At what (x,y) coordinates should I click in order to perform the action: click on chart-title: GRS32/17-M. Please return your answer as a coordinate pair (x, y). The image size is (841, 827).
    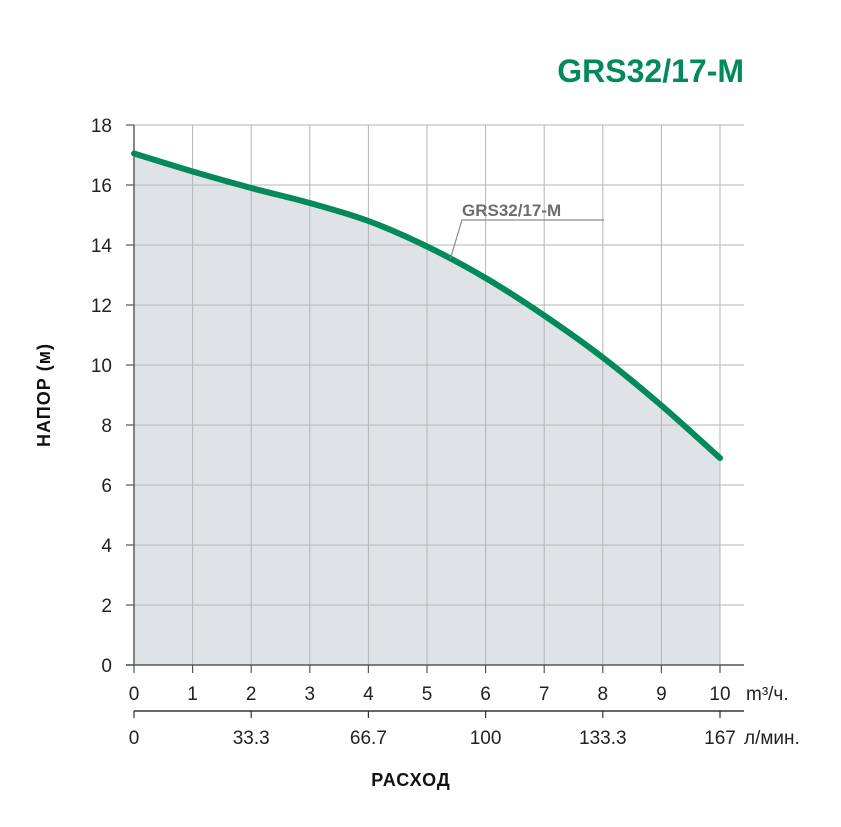
    Looking at the image, I should click on (650, 71).